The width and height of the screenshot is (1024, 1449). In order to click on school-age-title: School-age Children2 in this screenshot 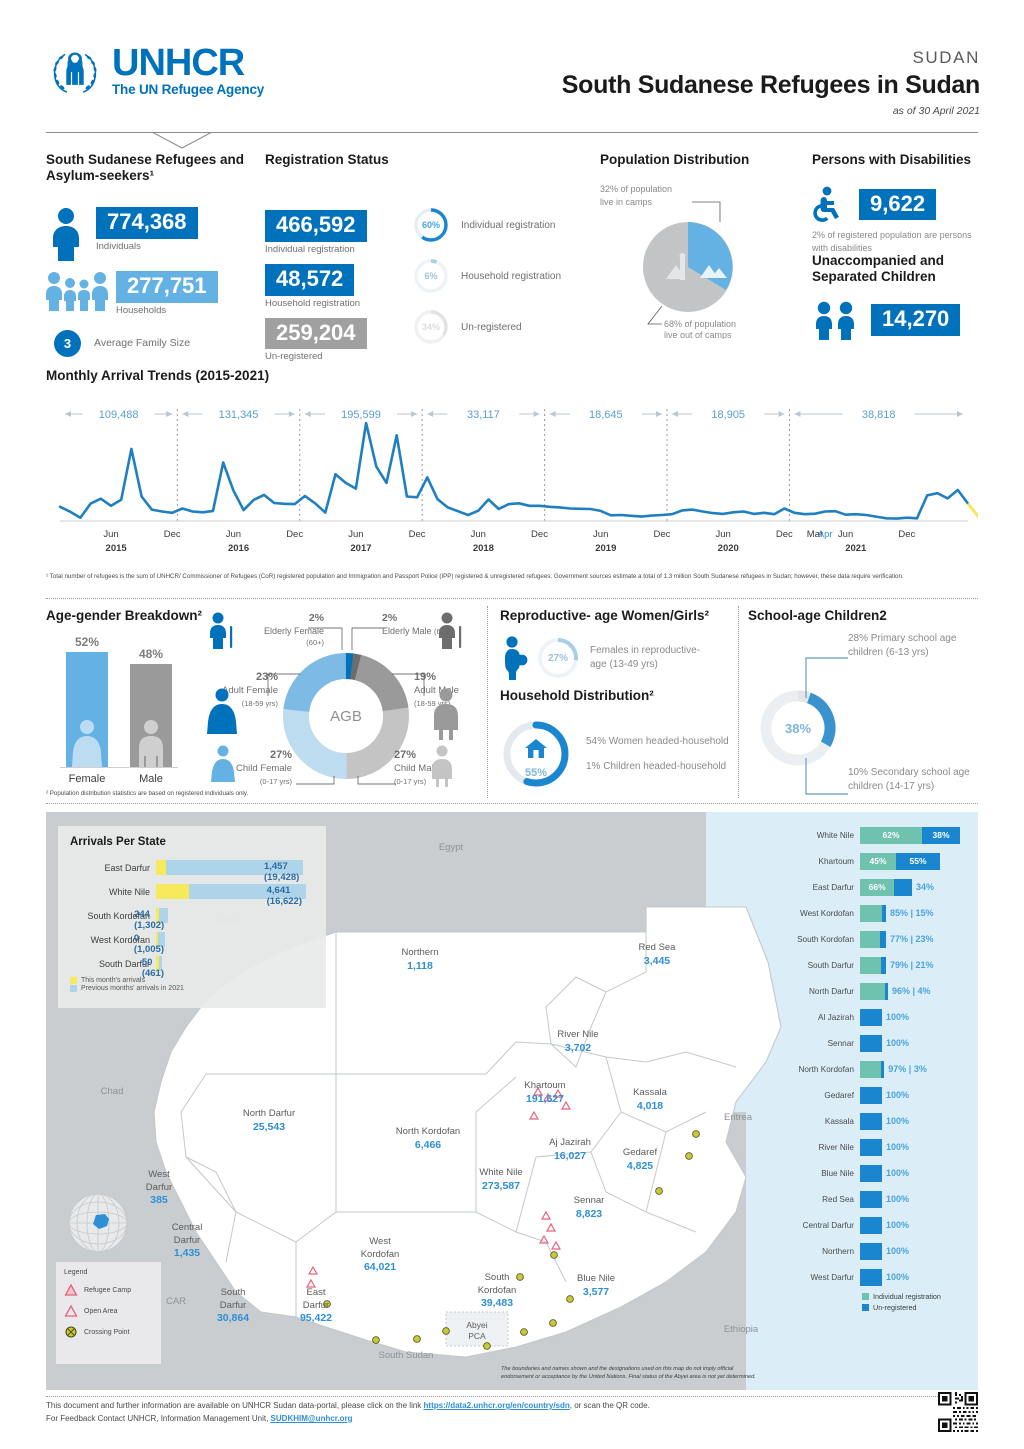, I will do `click(817, 615)`.